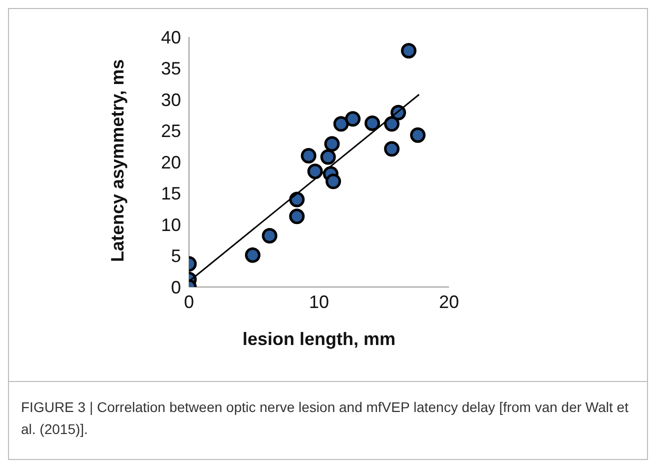 This screenshot has height=469, width=657. I want to click on y-tick-label: 15, so click(170, 194).